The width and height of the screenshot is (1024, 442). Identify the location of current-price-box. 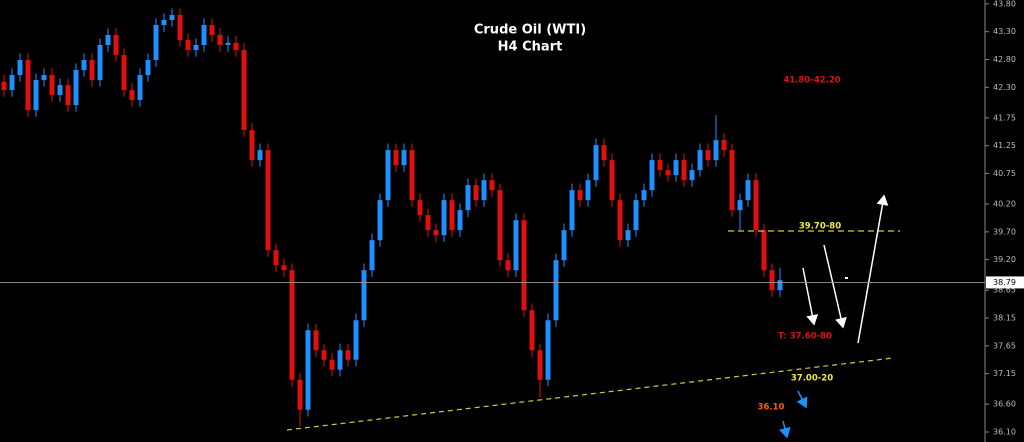
(1005, 282).